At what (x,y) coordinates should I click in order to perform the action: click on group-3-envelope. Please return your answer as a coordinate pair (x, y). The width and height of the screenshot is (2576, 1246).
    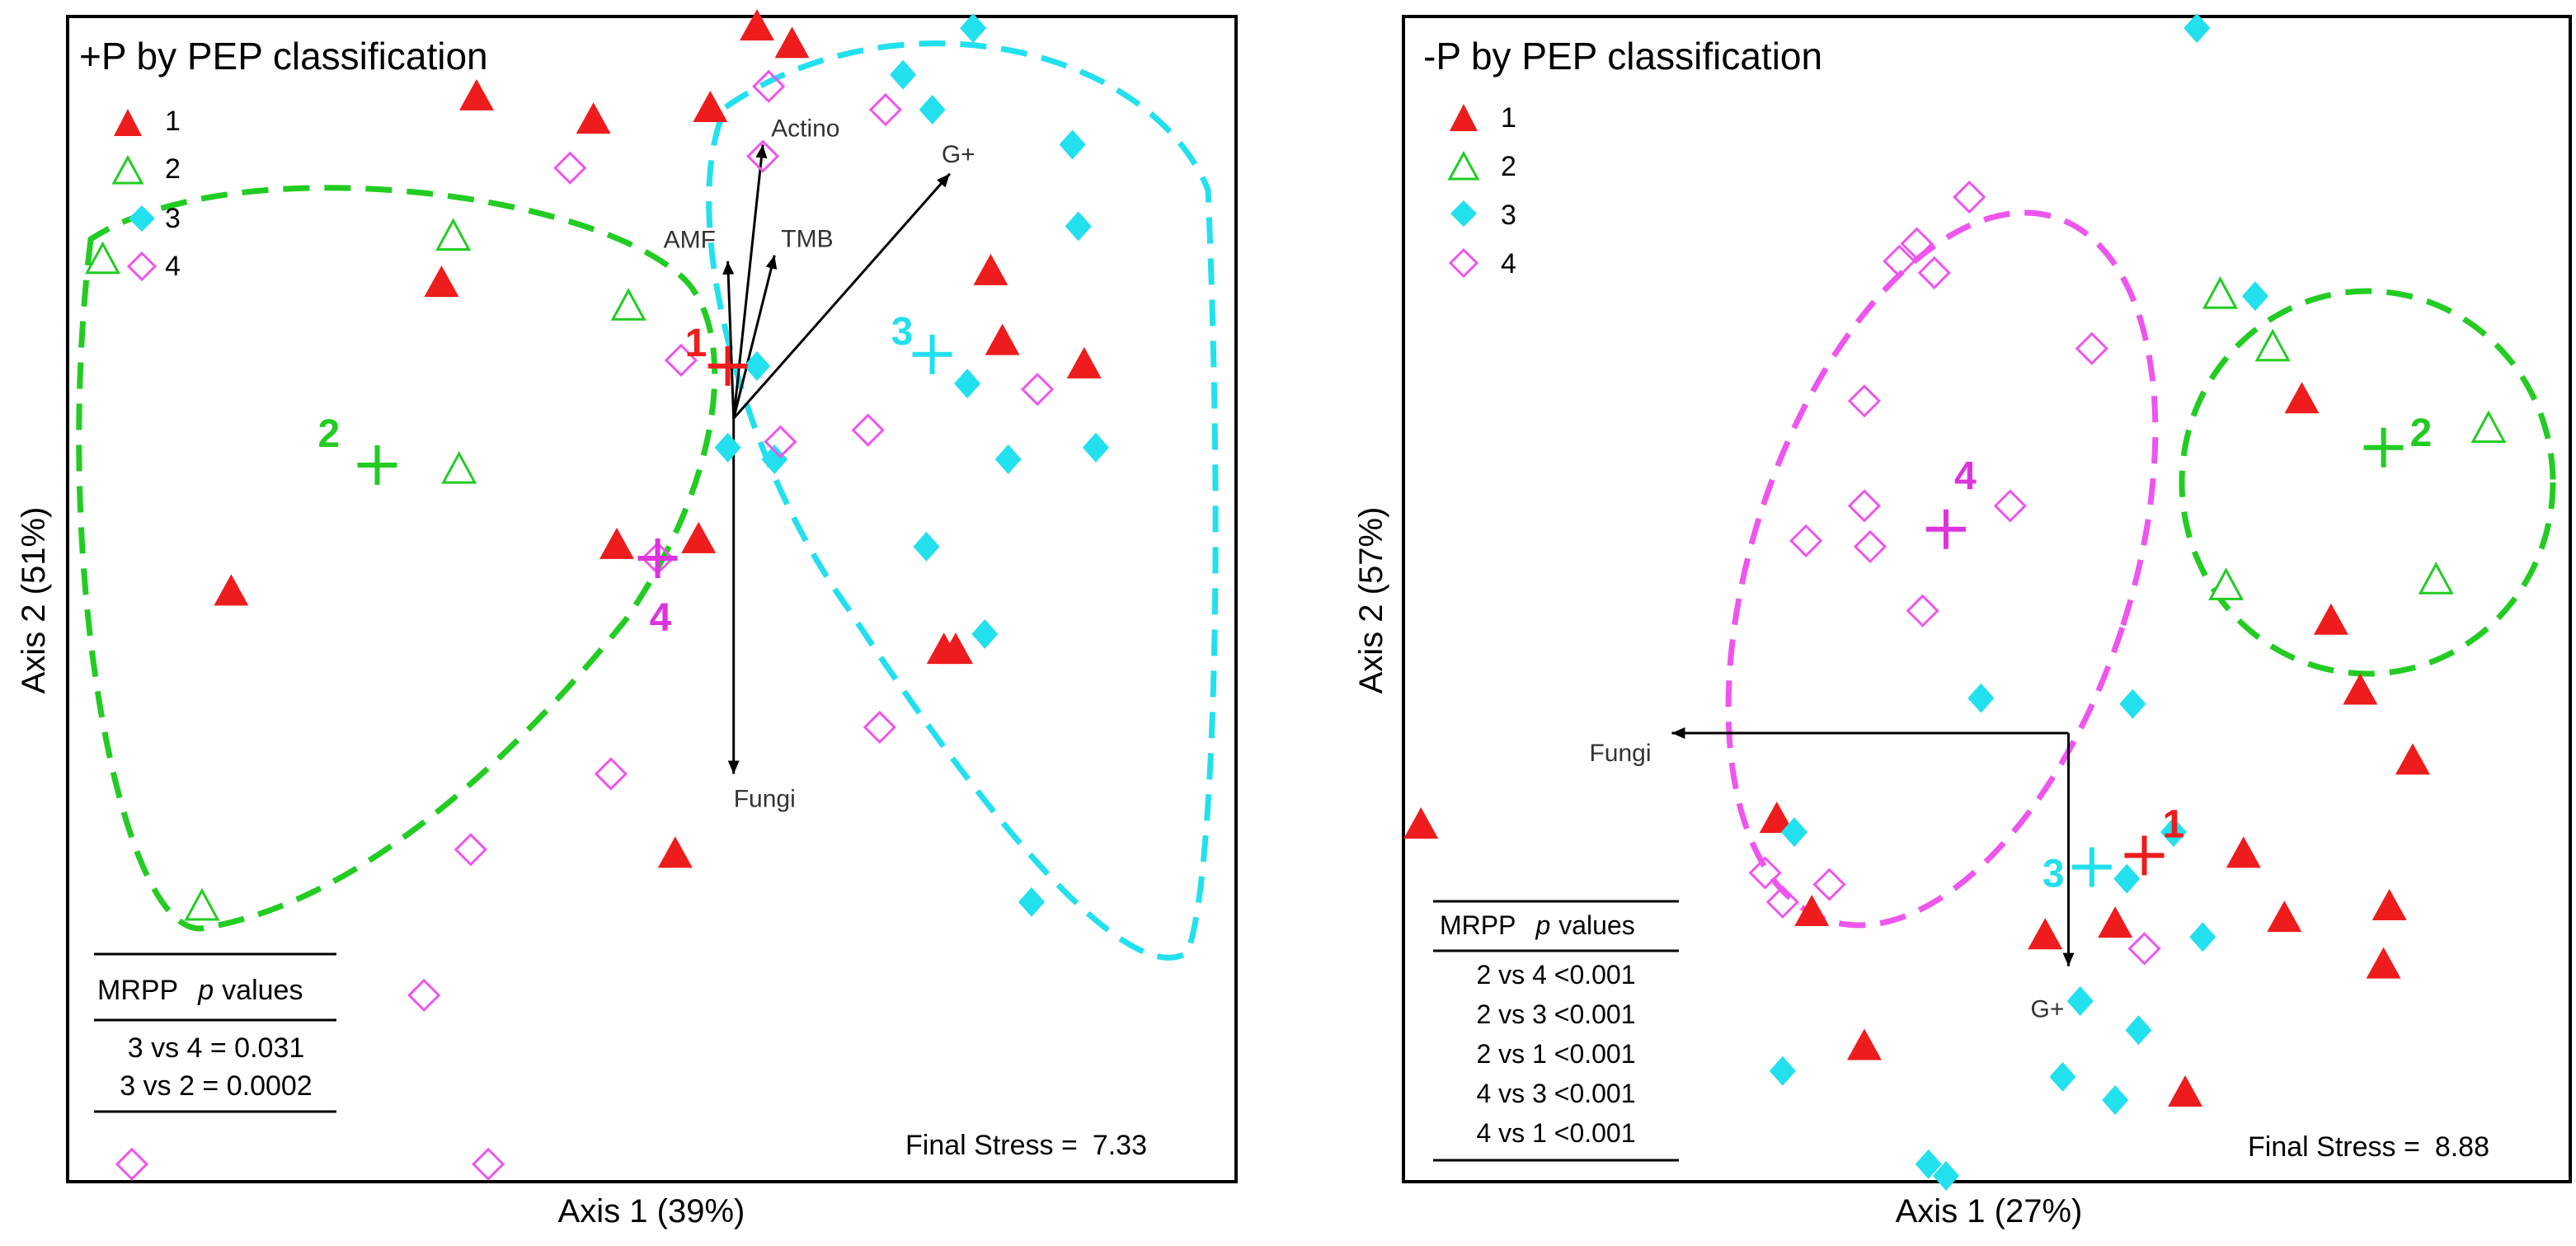
    Looking at the image, I should click on (962, 500).